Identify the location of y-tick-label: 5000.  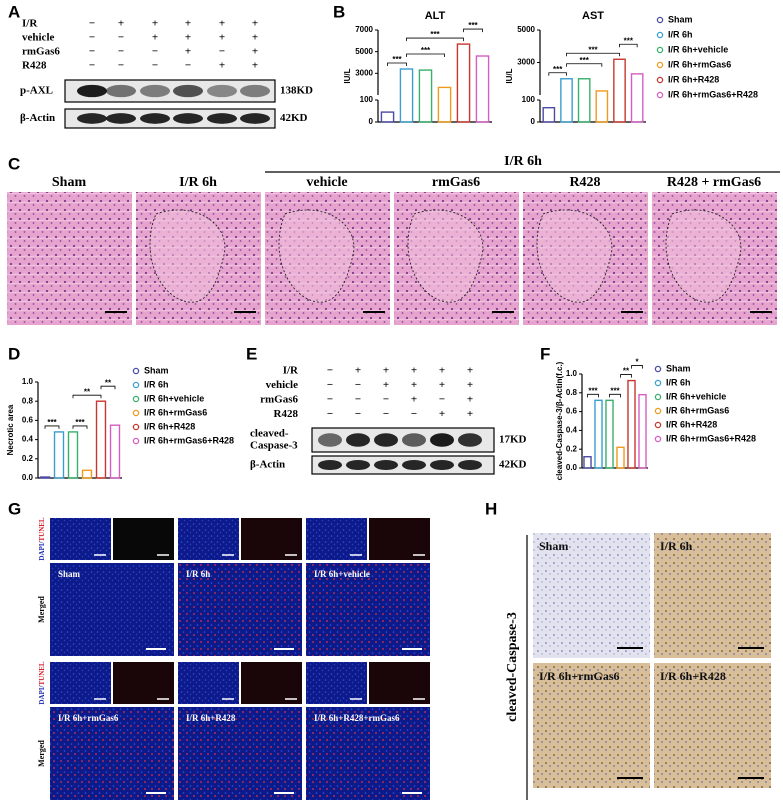
(364, 51).